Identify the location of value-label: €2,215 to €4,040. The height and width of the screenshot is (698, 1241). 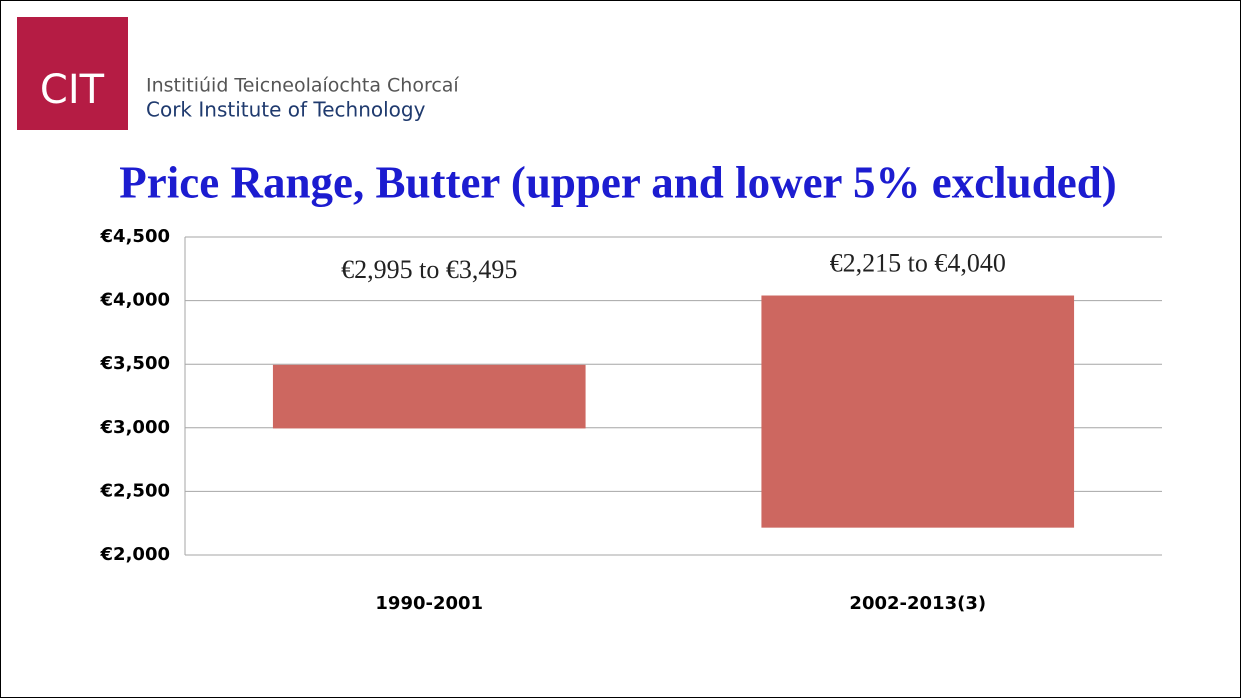
(918, 262).